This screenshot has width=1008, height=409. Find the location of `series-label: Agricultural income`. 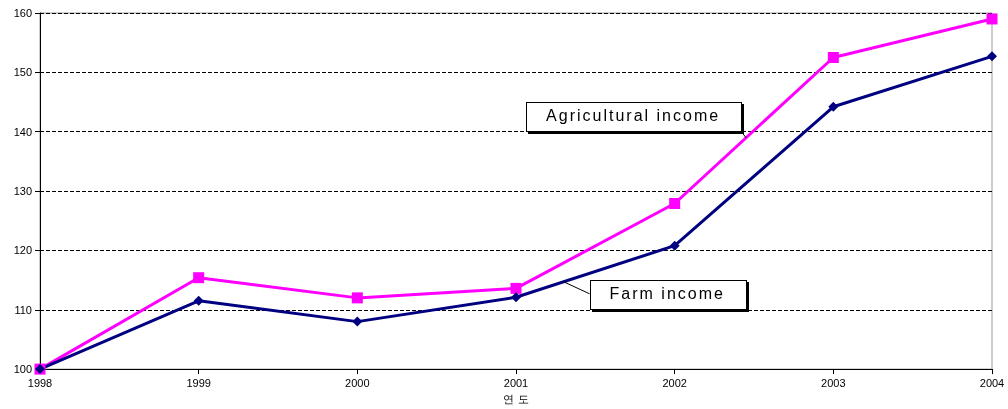

series-label: Agricultural income is located at coordinates (633, 115).